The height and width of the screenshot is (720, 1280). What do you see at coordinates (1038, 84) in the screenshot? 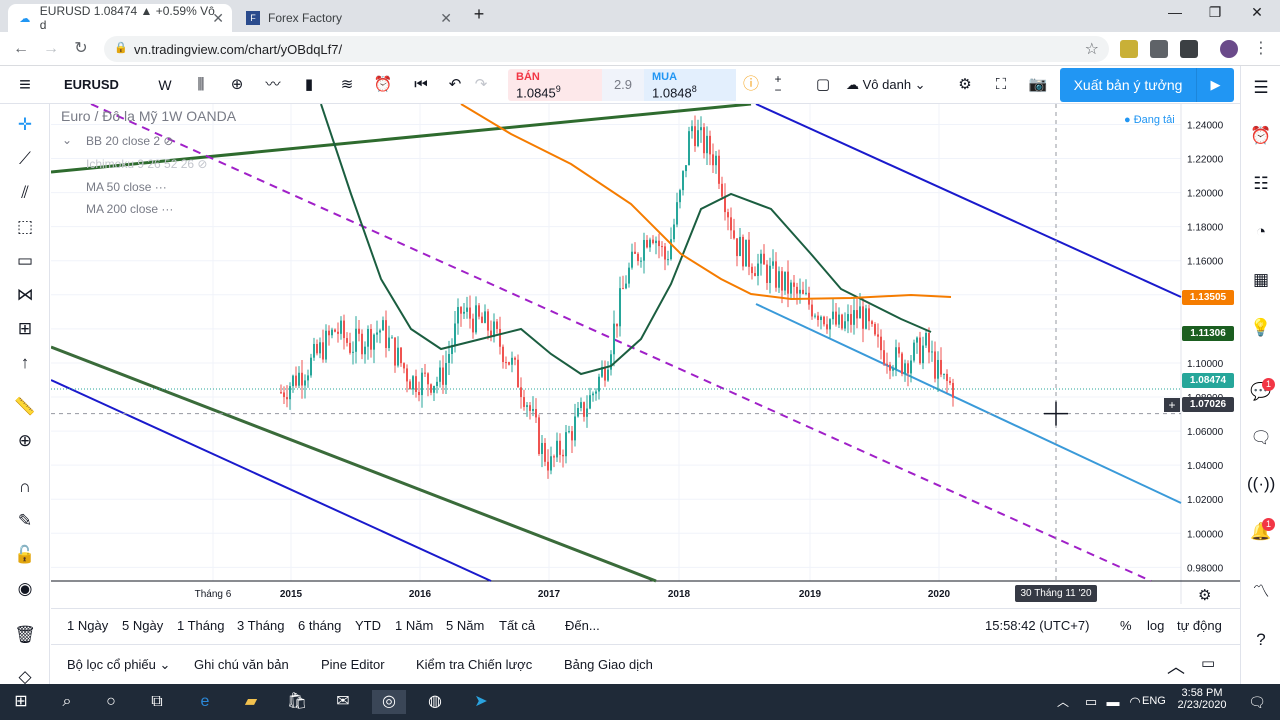
I see `camera-icon: 📷` at bounding box center [1038, 84].